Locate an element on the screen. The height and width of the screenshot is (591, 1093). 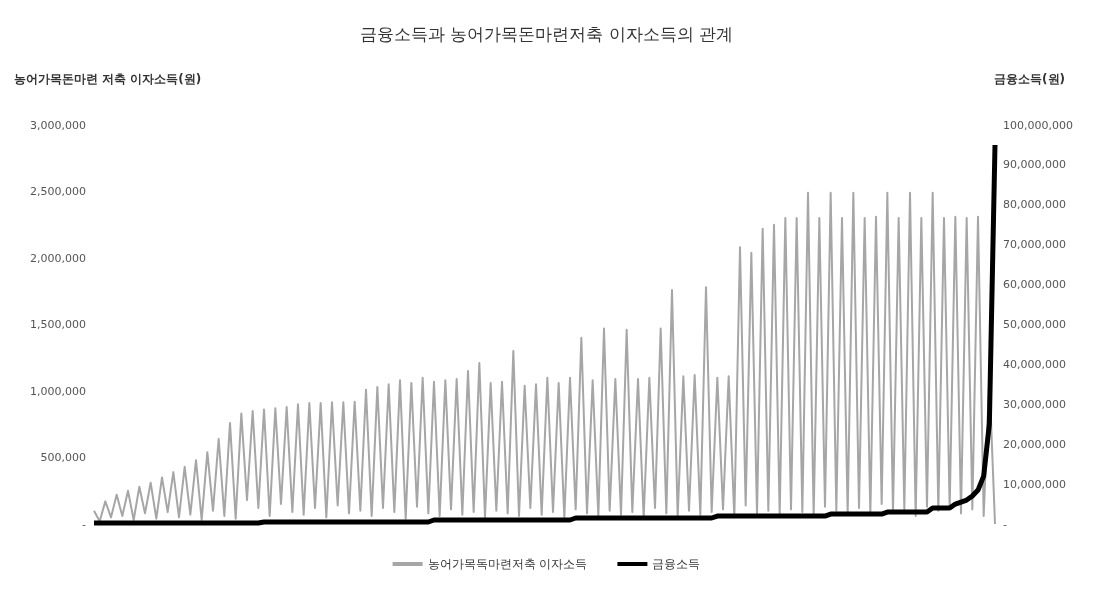
y-axis-title: 농어가목돈마련 저축 이자소득(원) is located at coordinates (108, 79).